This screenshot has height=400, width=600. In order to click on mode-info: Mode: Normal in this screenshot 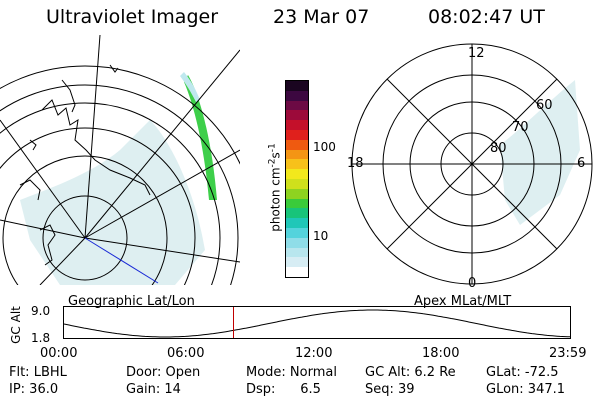, I will do `click(291, 372)`.